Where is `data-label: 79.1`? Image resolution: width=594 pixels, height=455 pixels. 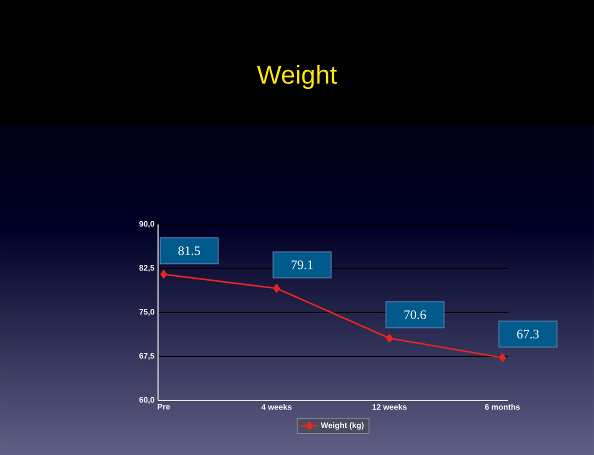 data-label: 79.1 is located at coordinates (302, 265).